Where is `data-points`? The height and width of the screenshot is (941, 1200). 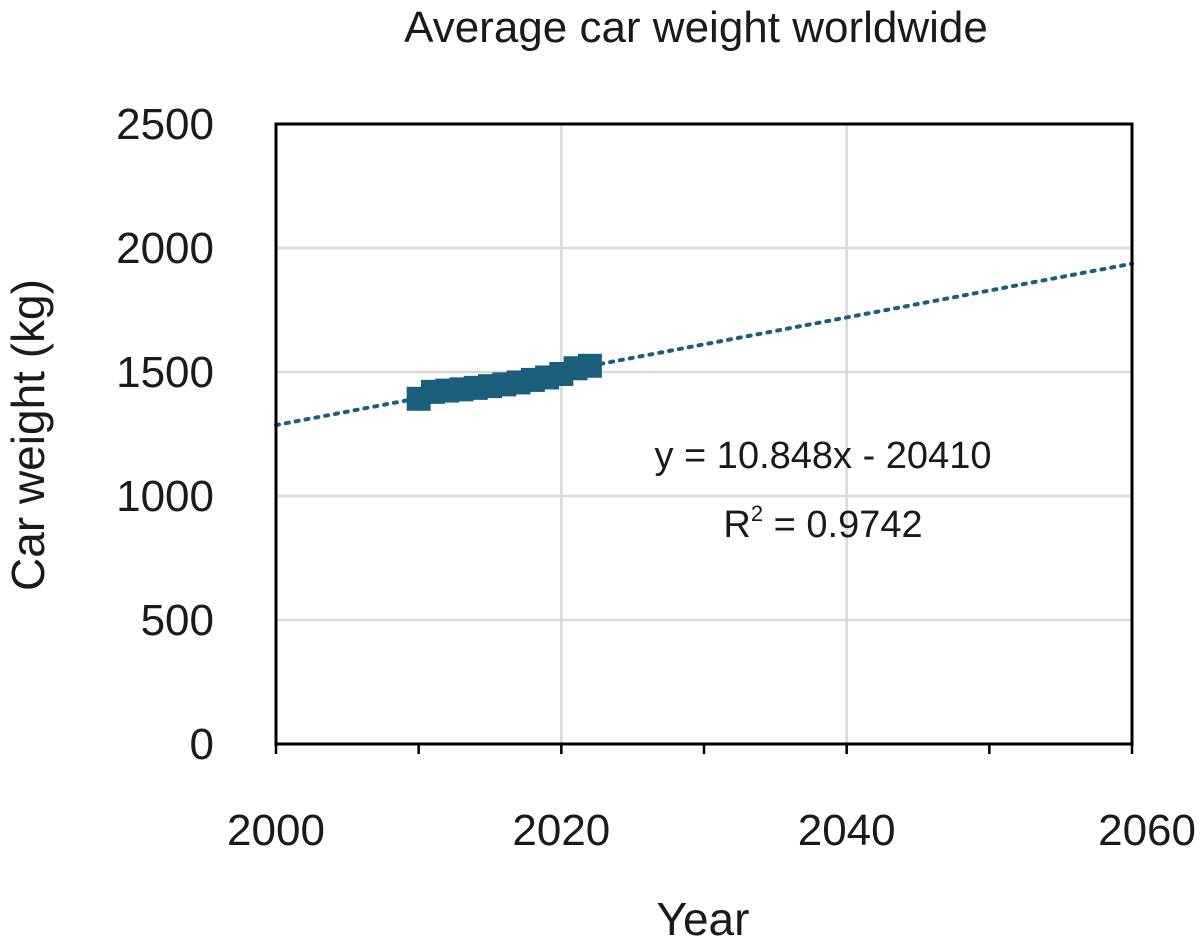 data-points is located at coordinates (504, 382).